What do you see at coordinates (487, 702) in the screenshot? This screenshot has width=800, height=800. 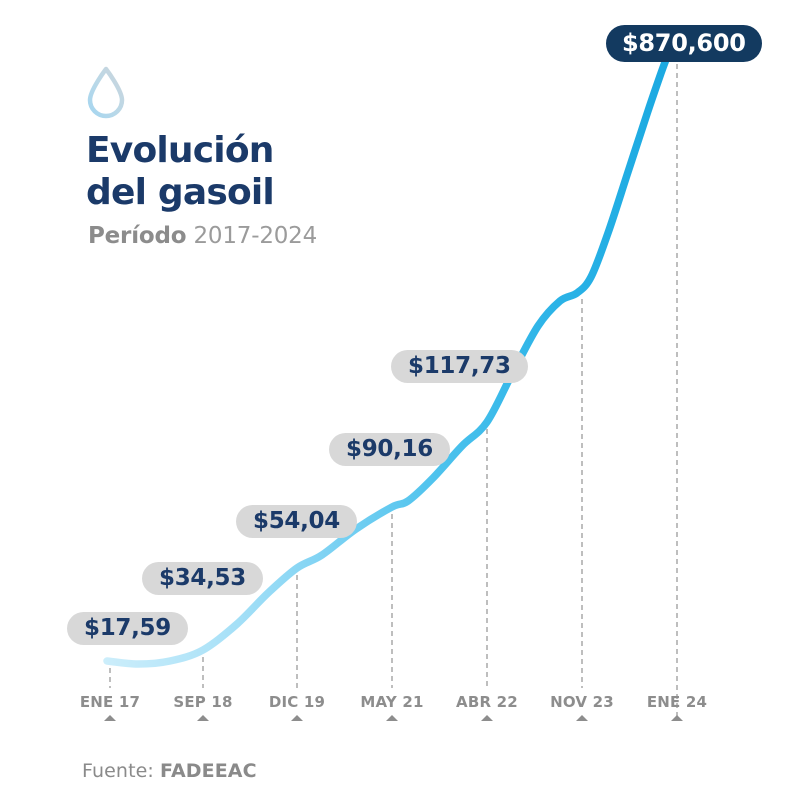 I see `x-axis-label: ABR 22` at bounding box center [487, 702].